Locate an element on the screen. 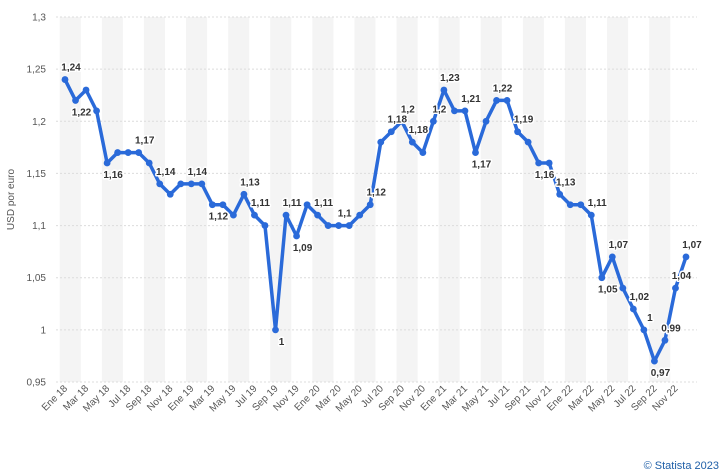  data-label: 1,16 is located at coordinates (113, 175).